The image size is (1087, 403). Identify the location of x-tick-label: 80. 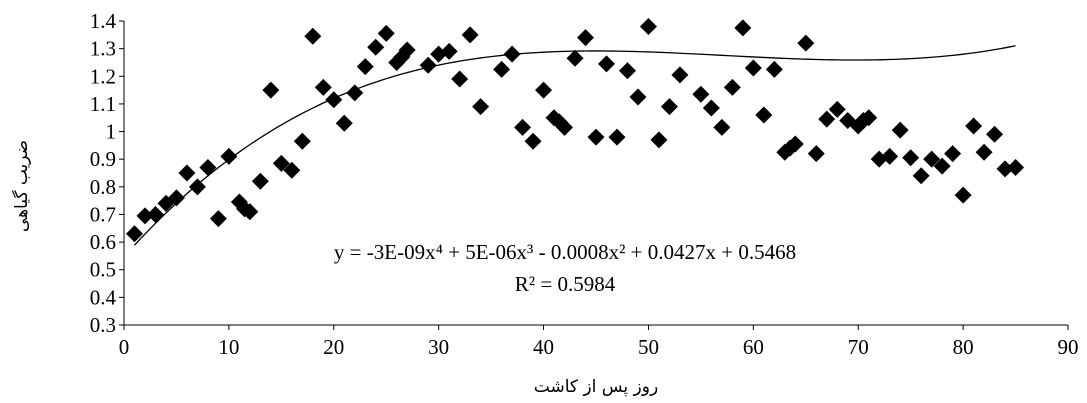
(963, 347).